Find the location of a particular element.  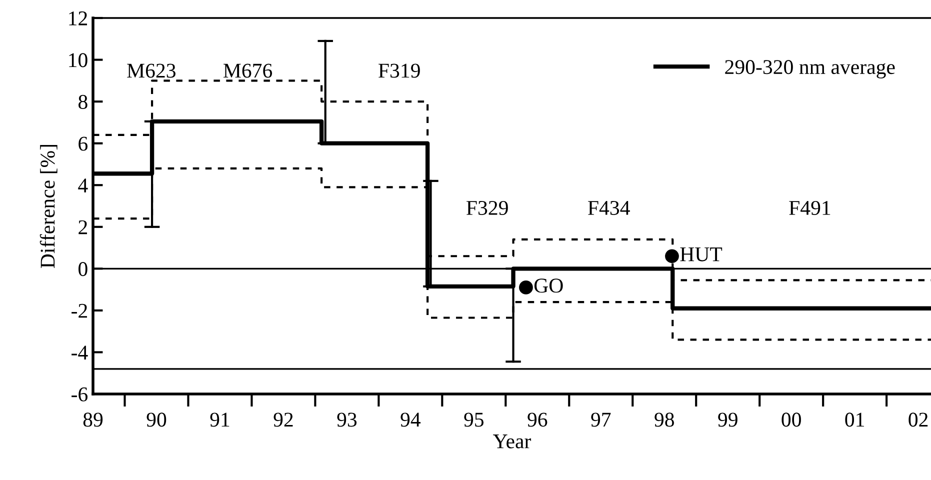

y-tick-label: 8 is located at coordinates (83, 101).